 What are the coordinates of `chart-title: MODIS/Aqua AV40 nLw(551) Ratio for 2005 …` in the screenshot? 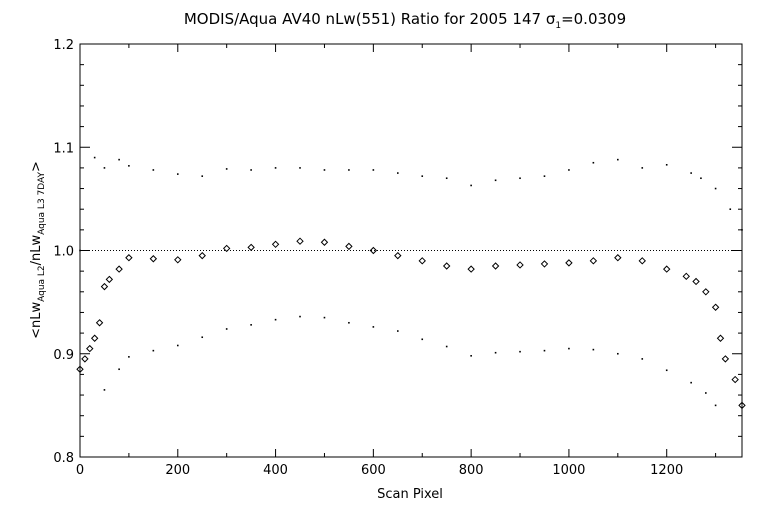 It's located at (405, 20).